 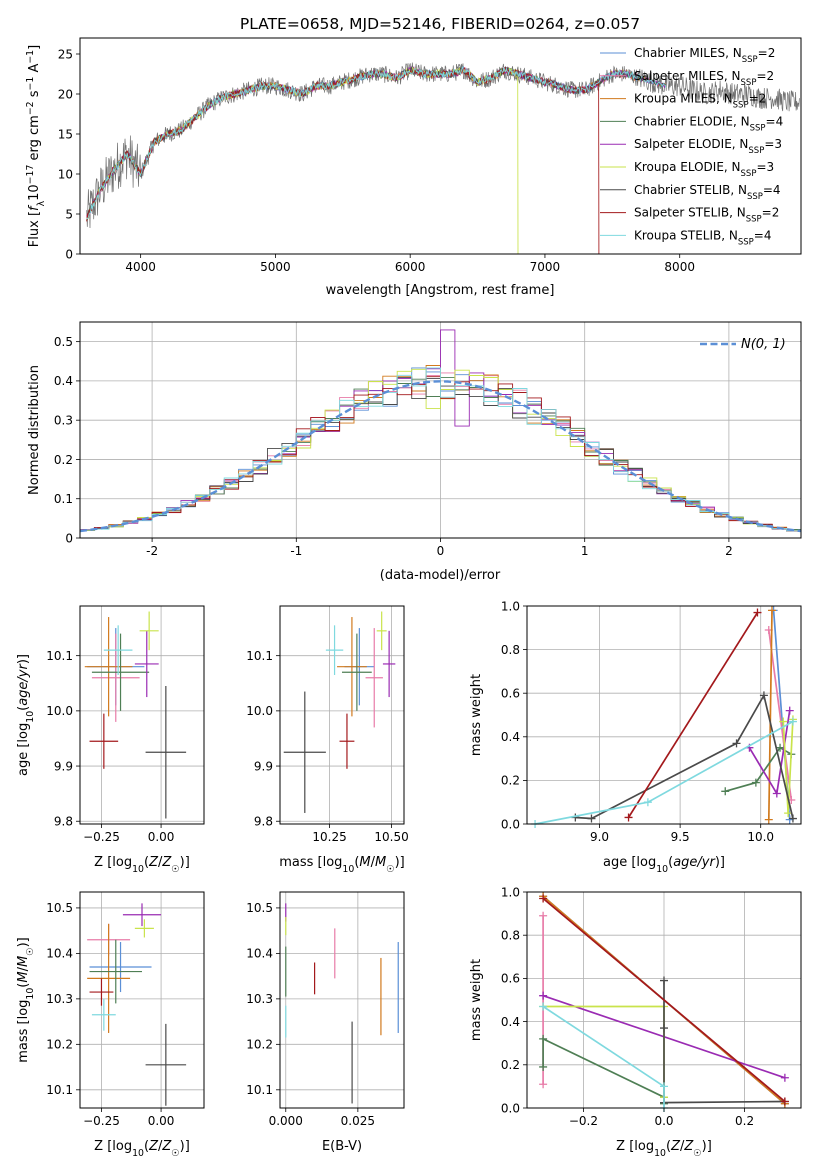 I want to click on errorbar-kroupa-elodie, so click(x=144, y=928).